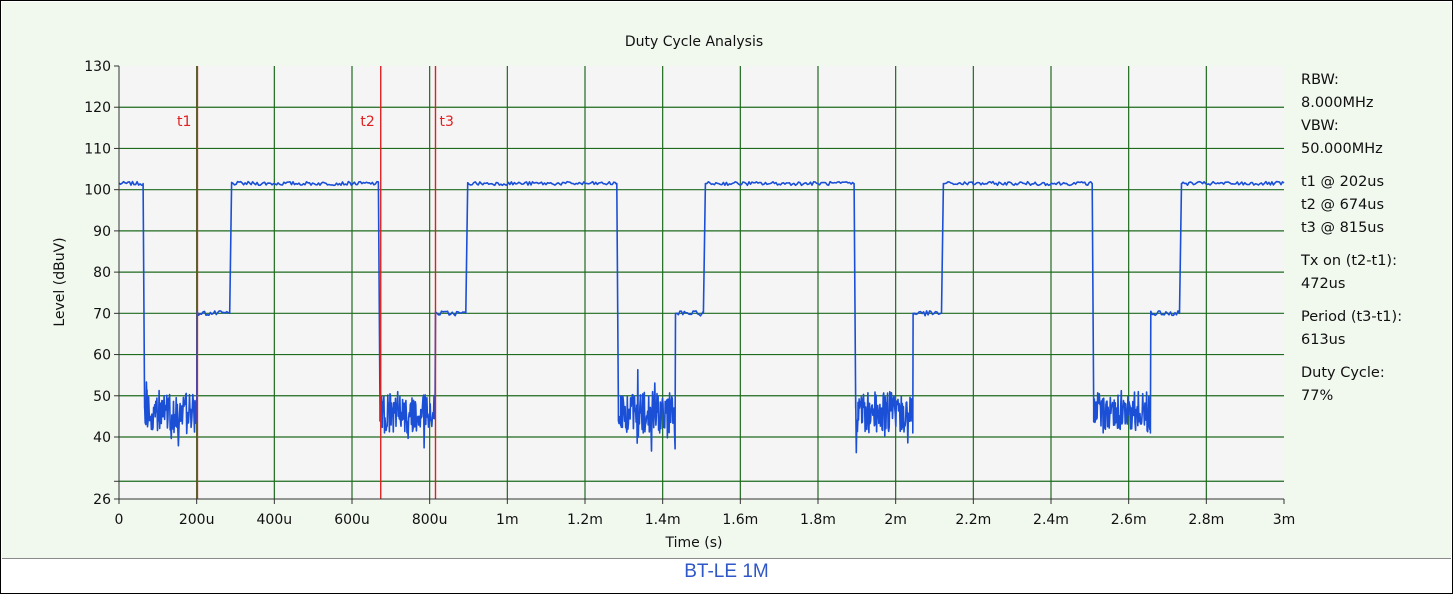 This screenshot has width=1453, height=594. What do you see at coordinates (507, 520) in the screenshot?
I see `x-tick-label: 1m` at bounding box center [507, 520].